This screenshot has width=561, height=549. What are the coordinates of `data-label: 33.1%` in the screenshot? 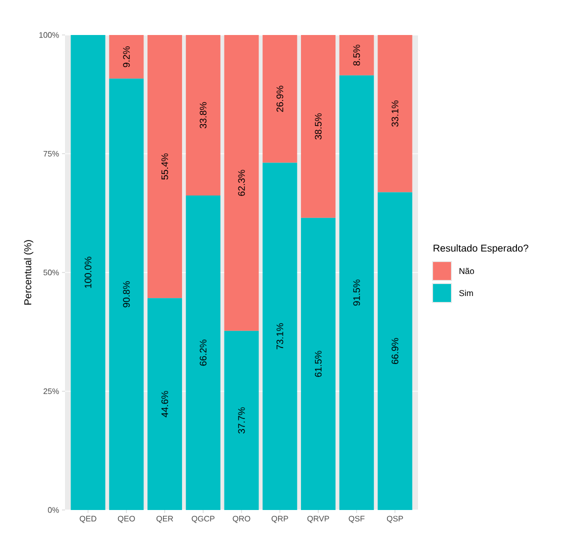 It's located at (395, 113).